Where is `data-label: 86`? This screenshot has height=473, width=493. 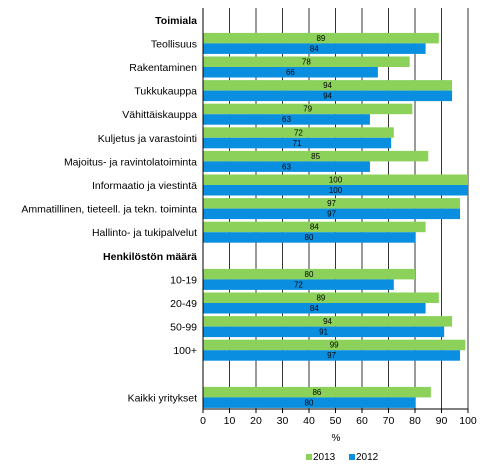 data-label: 86 is located at coordinates (316, 392).